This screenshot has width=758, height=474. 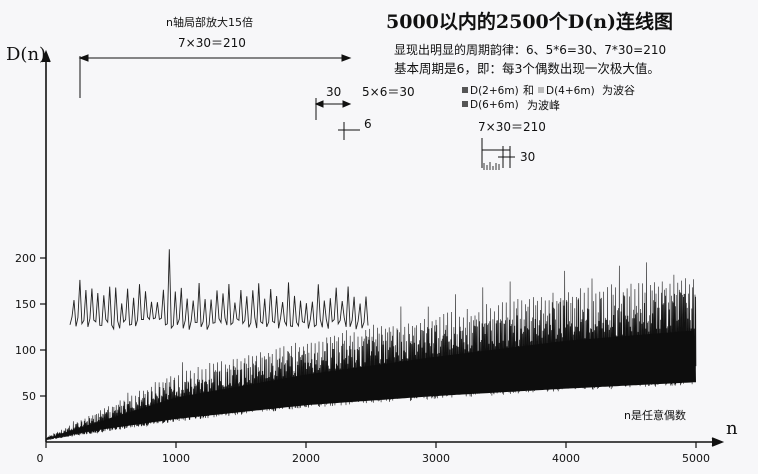 What do you see at coordinates (494, 91) in the screenshot?
I see `legend-trough-a: D(2+6m)` at bounding box center [494, 91].